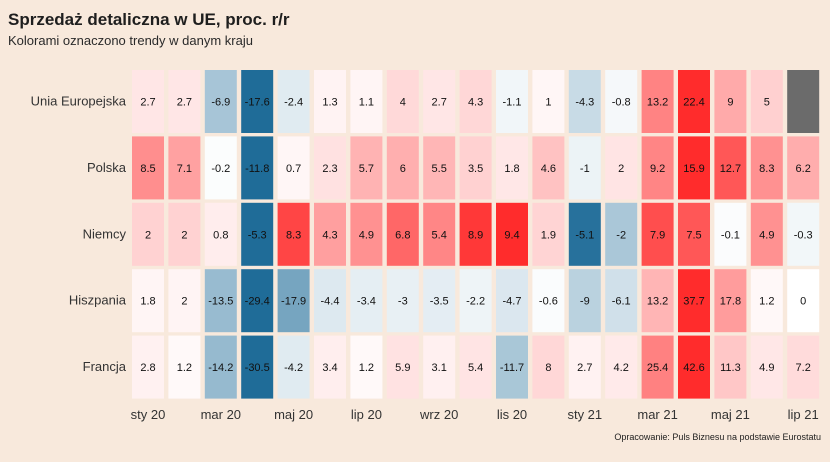 The image size is (830, 462). Describe the element at coordinates (439, 169) in the screenshot. I see `cell-value-label: 5.5` at that location.